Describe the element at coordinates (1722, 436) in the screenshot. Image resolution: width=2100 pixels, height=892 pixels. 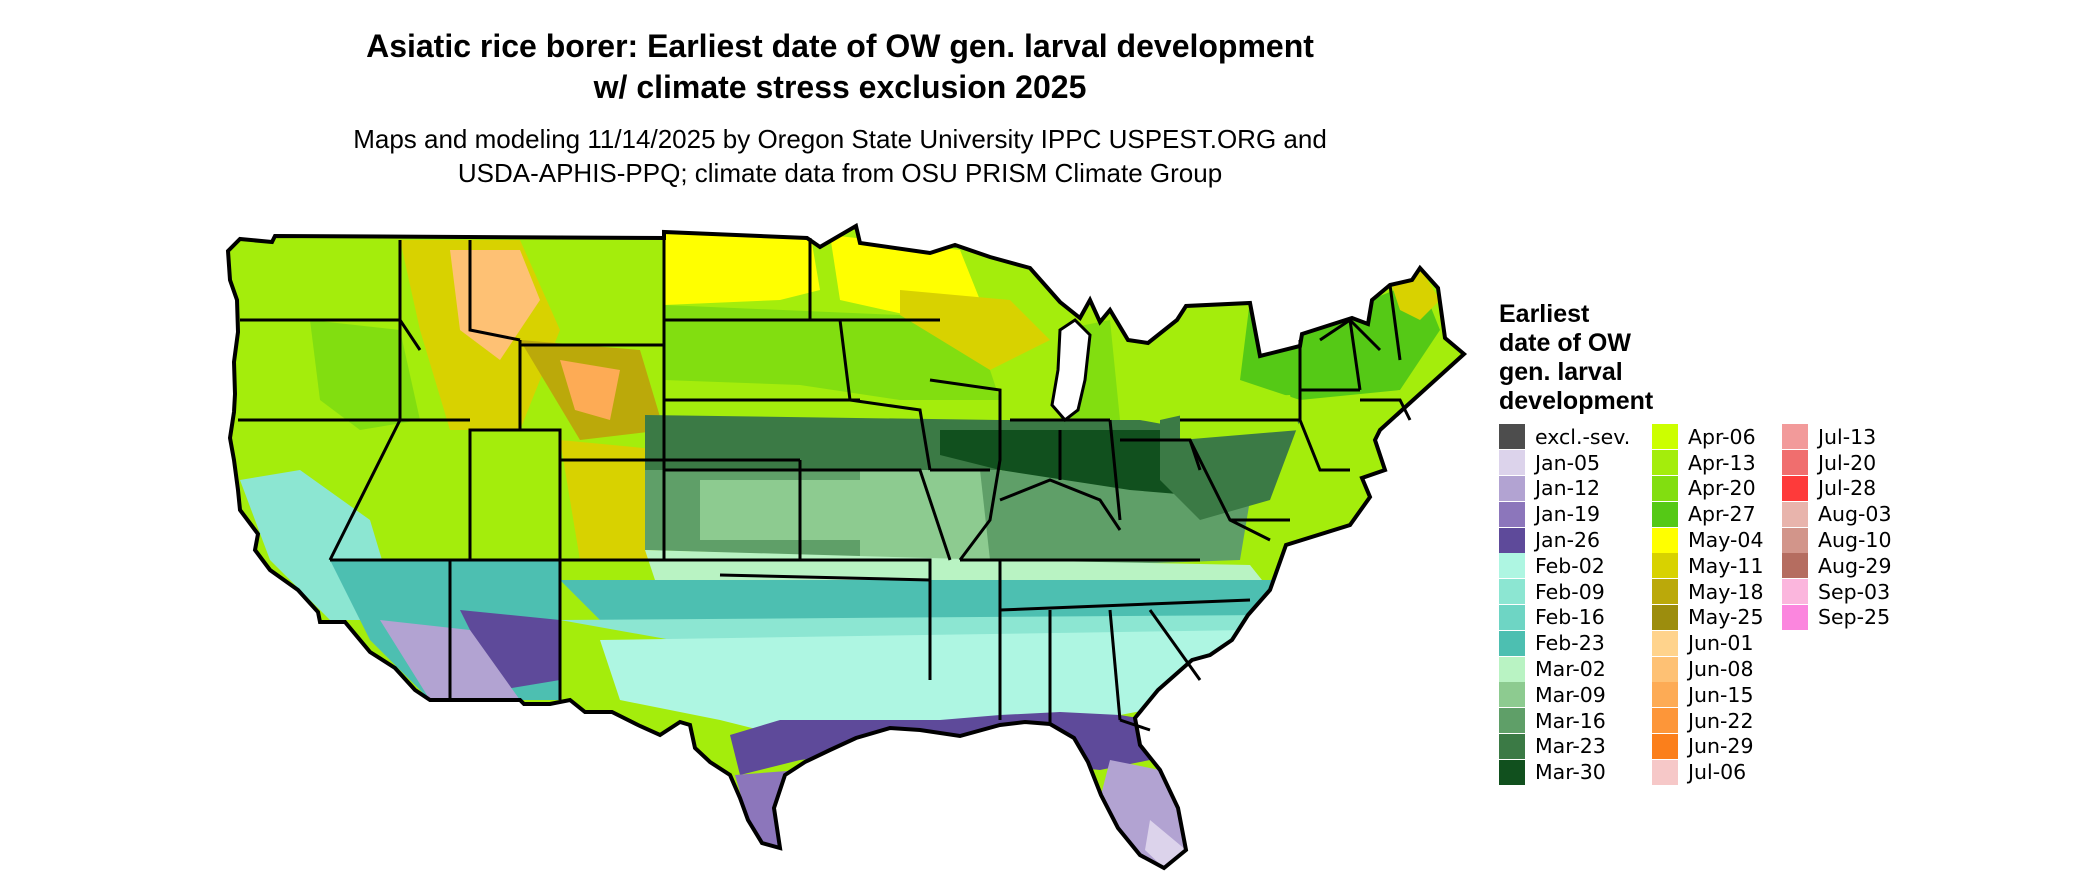
I see `legend-label: Apr-06` at that location.